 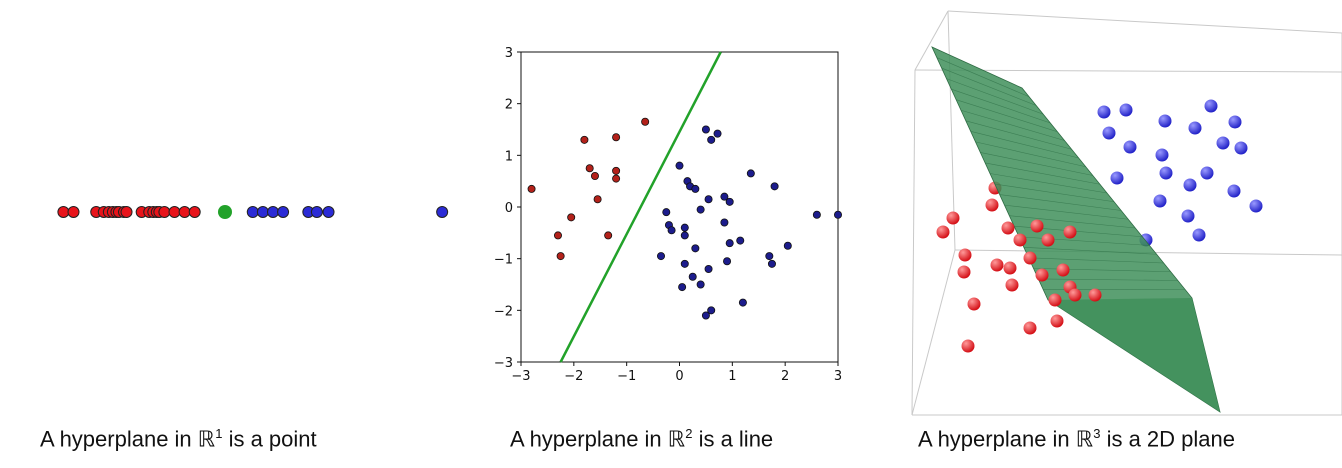 What do you see at coordinates (178, 439) in the screenshot?
I see `caption-r1: A hyperplane in ℝ1 is a point` at bounding box center [178, 439].